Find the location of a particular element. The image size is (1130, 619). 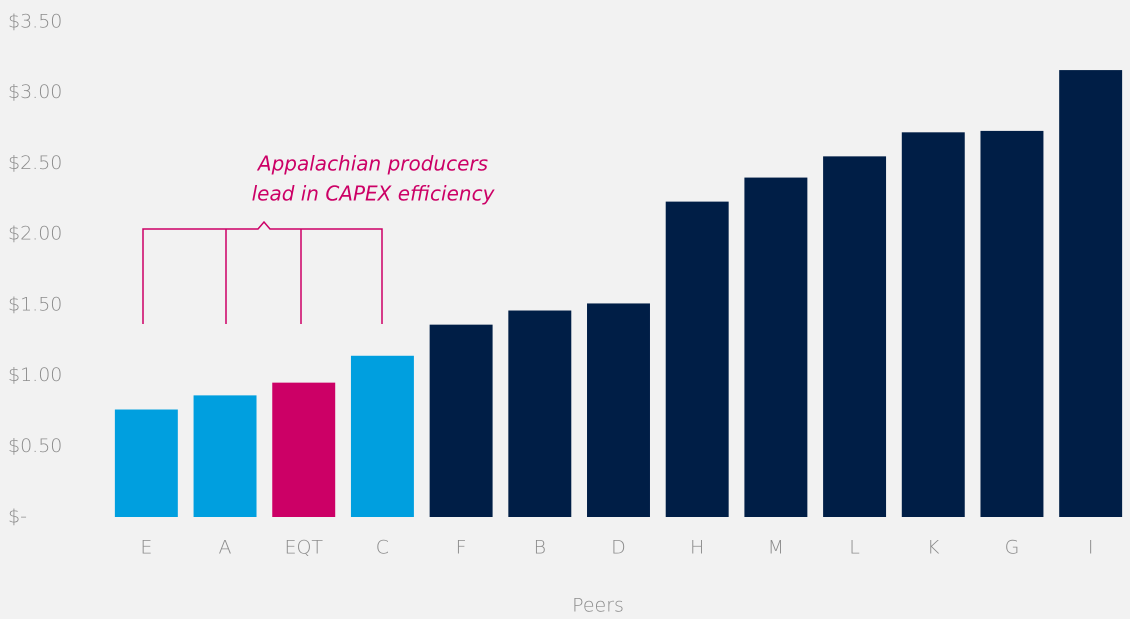

annotation: lead in CAPEX efficiency is located at coordinates (374, 194).